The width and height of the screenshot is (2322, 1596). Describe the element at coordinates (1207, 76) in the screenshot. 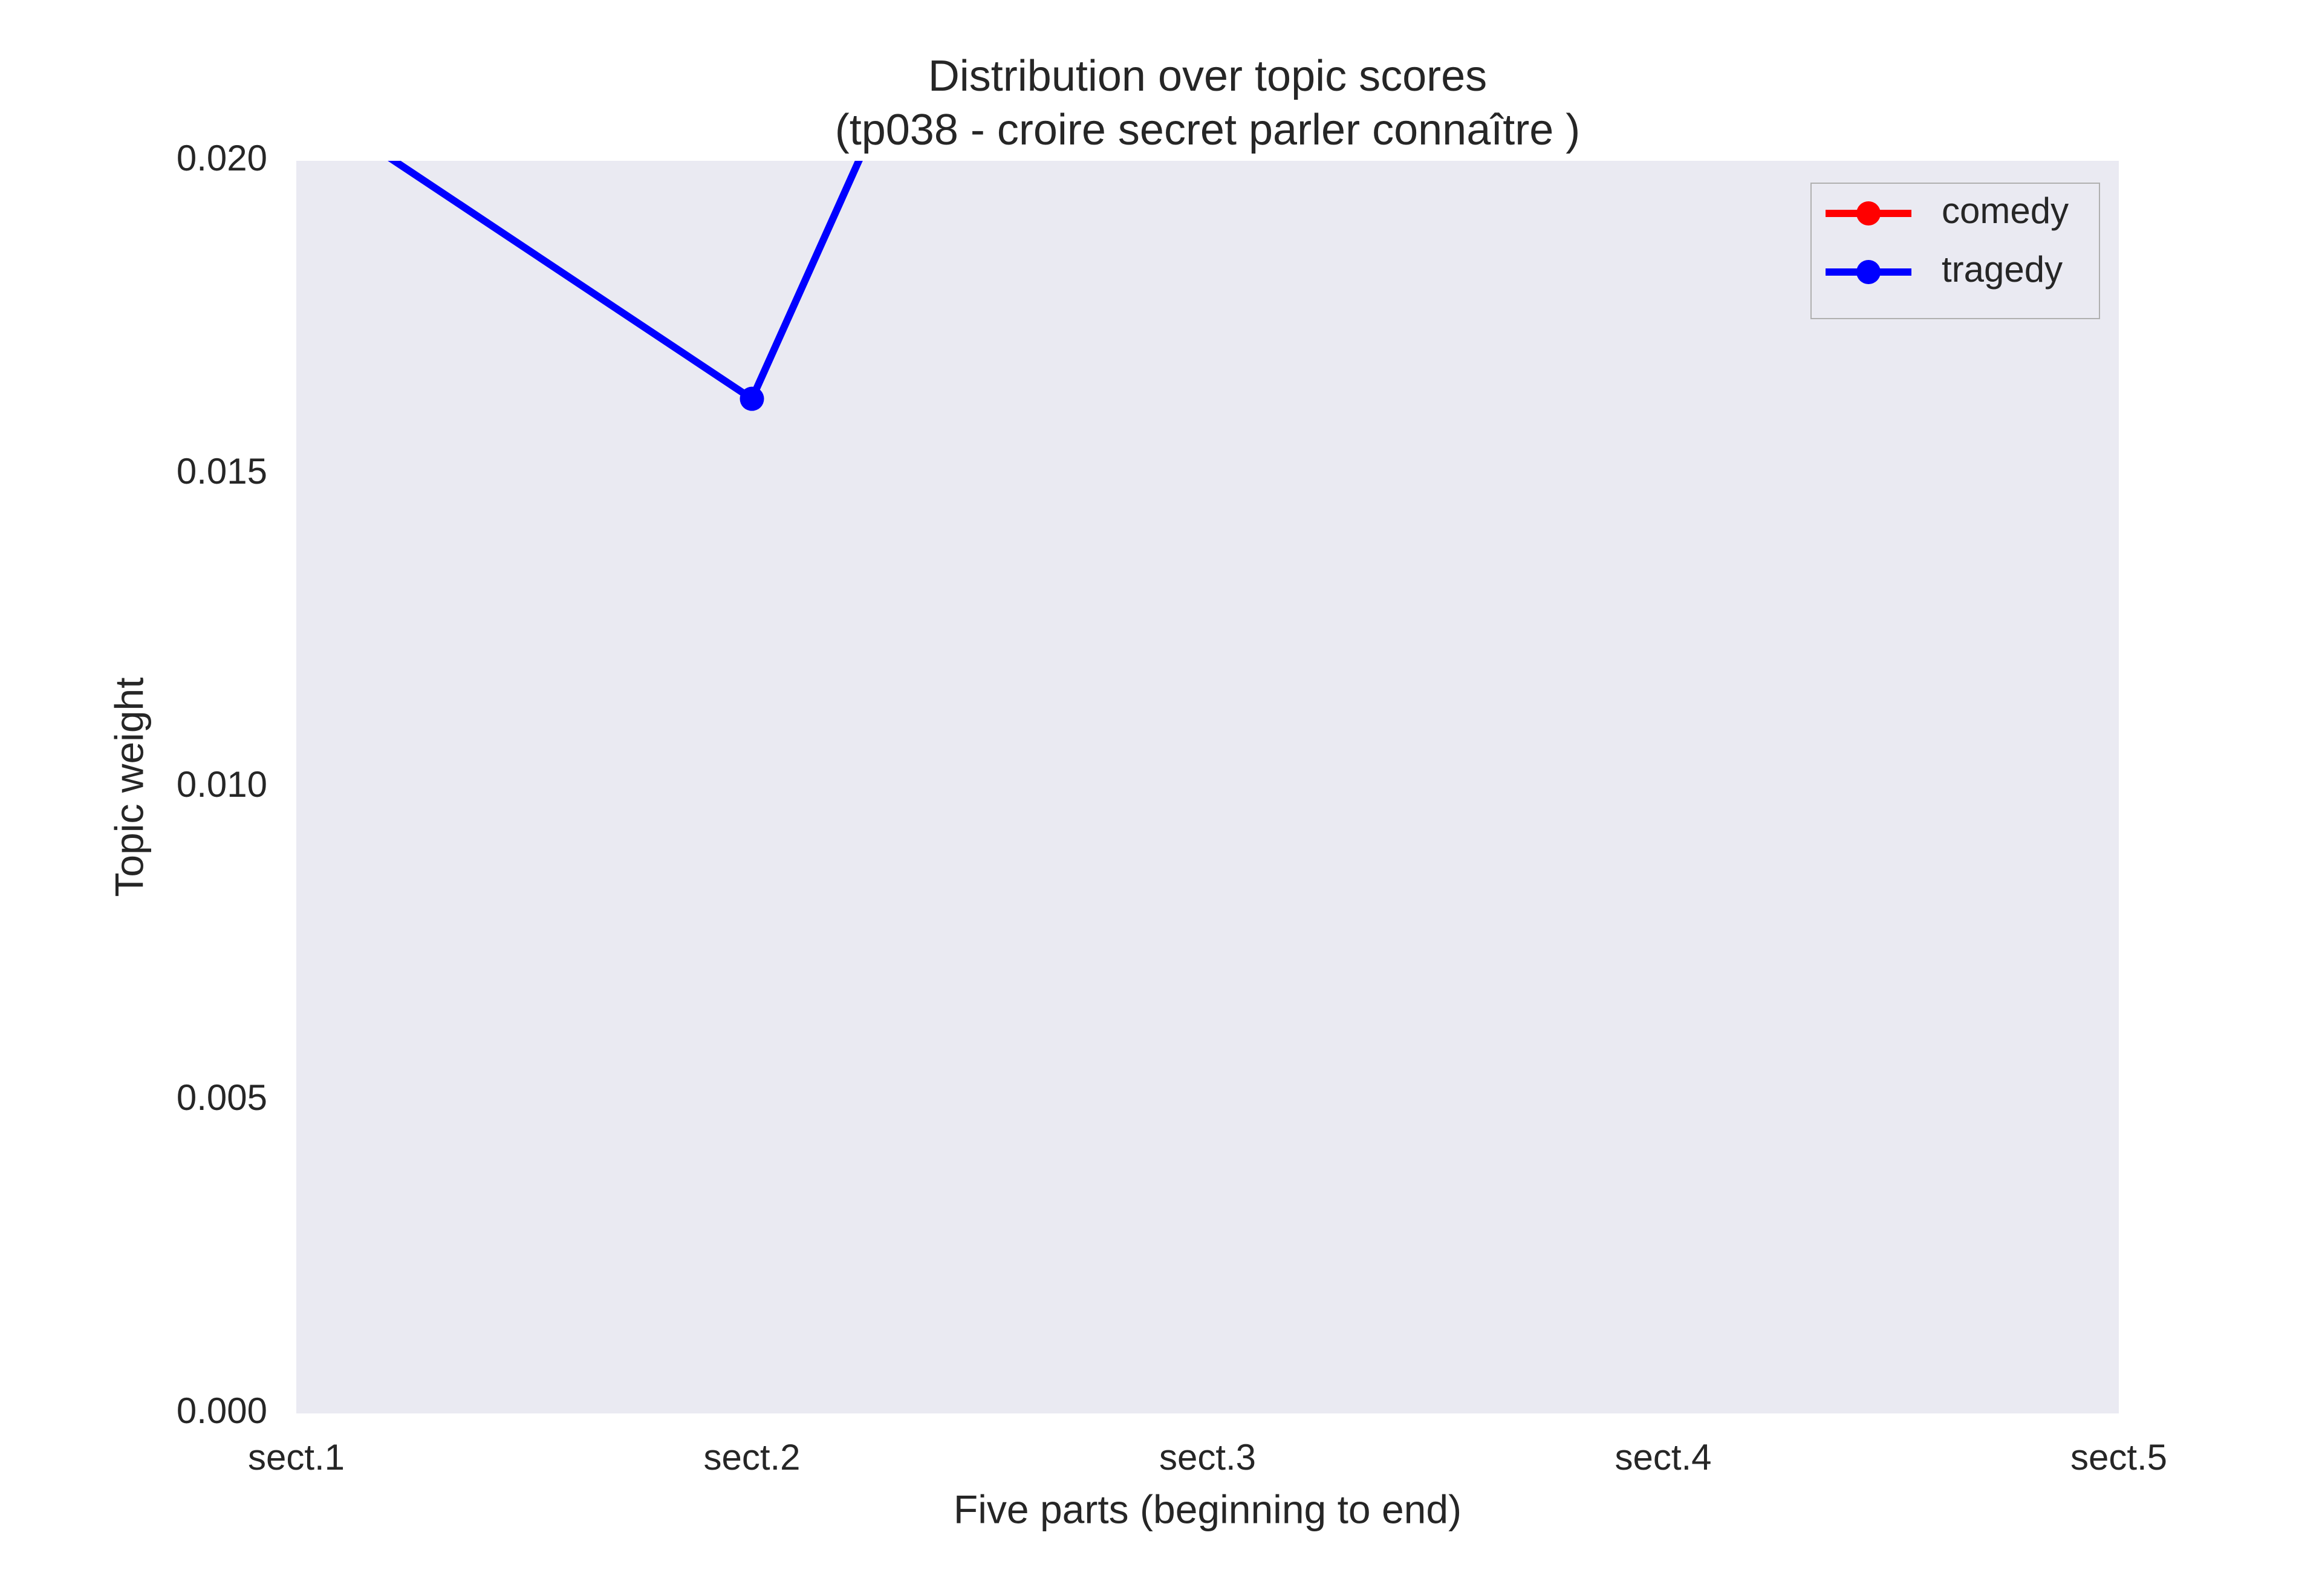

I see `chart-title: Distribution over topic scores` at that location.